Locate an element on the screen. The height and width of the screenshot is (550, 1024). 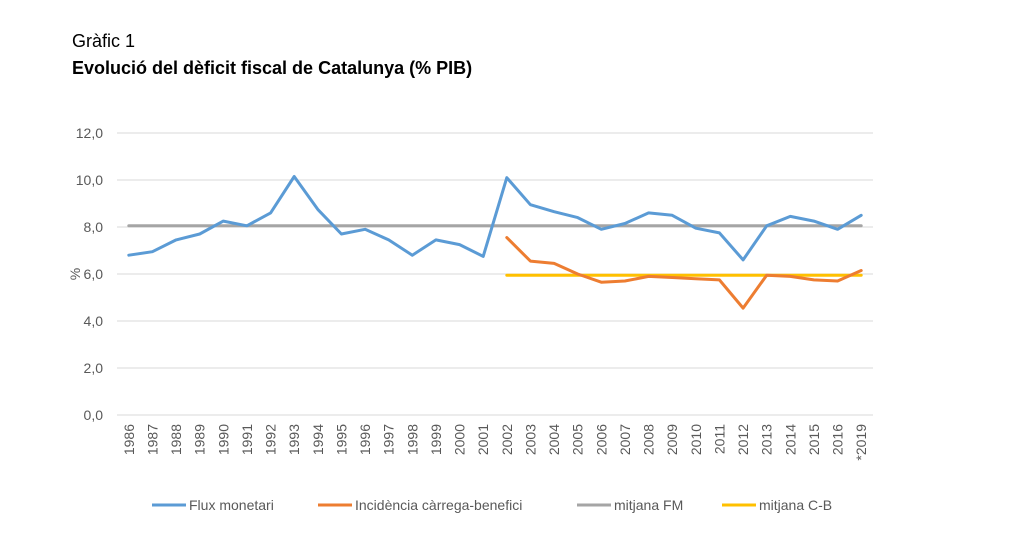
legend-label-incidencia-carrega-benefici: Incidència càrrega-benefici is located at coordinates (438, 505).